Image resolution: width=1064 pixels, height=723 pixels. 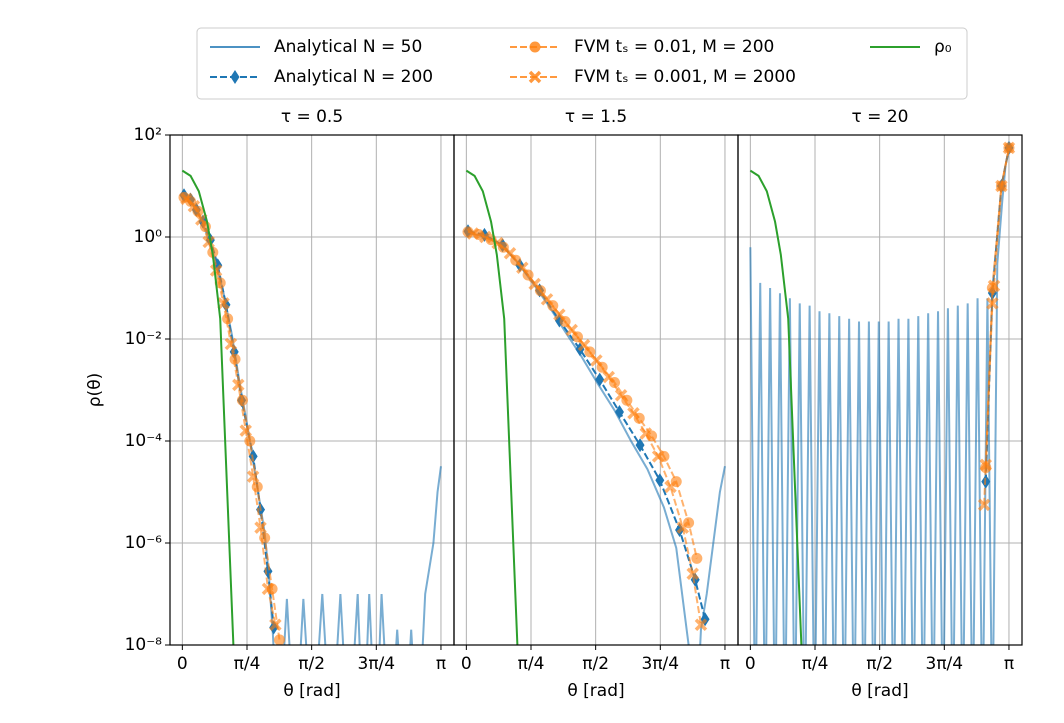 What do you see at coordinates (95, 390) in the screenshot?
I see `y-axis-label: ρ(θ)` at bounding box center [95, 390].